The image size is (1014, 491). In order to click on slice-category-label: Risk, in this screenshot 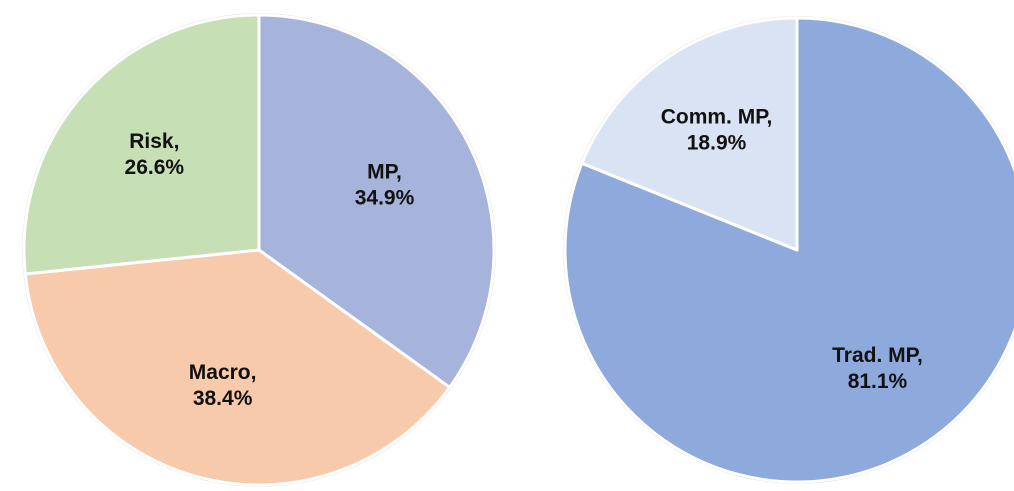, I will do `click(154, 141)`.